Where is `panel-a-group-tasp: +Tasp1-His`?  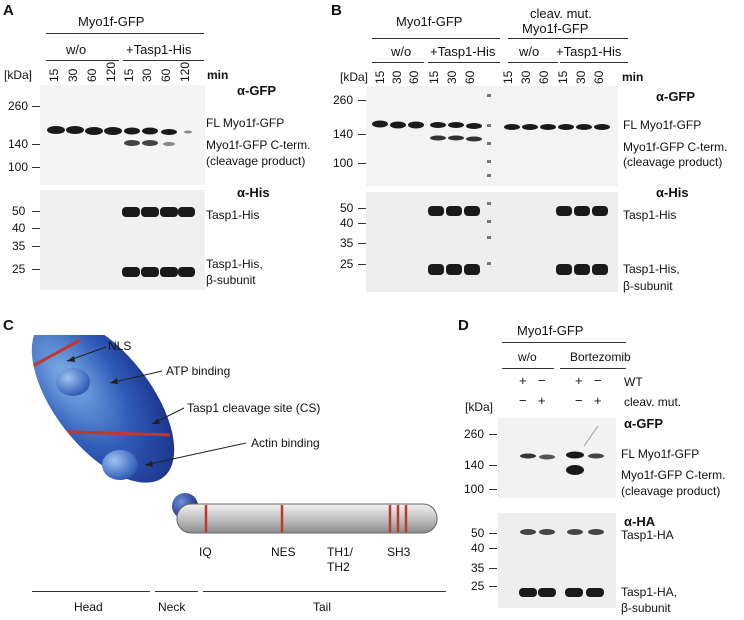
panel-a-group-tasp: +Tasp1-His is located at coordinates (159, 49).